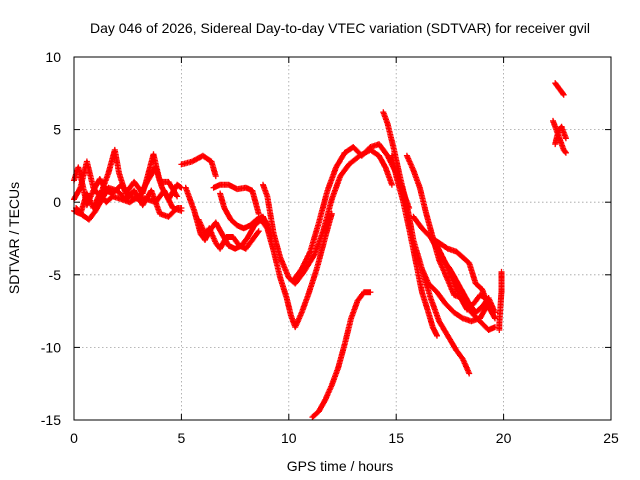  Describe the element at coordinates (53, 57) in the screenshot. I see `y-tick-label: 10` at that location.